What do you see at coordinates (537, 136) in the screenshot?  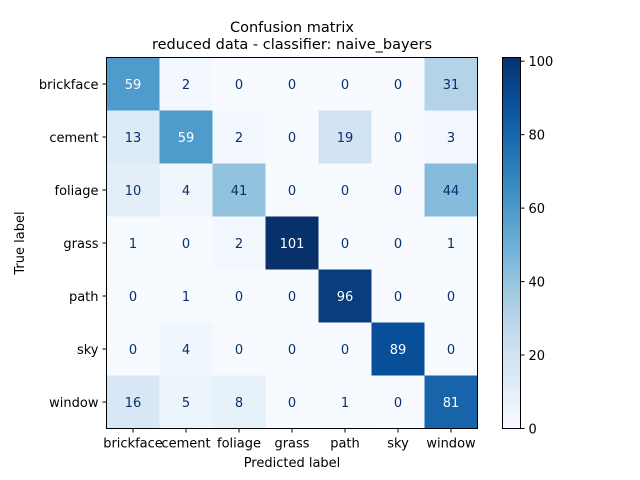 I see `colorbar-tick-label: 80` at bounding box center [537, 136].